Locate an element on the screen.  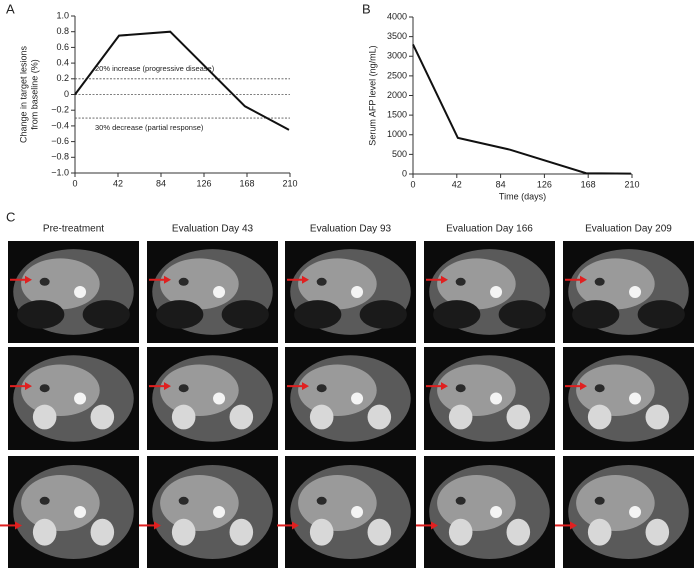
x-tick-label: 210 is located at coordinates (289, 183).